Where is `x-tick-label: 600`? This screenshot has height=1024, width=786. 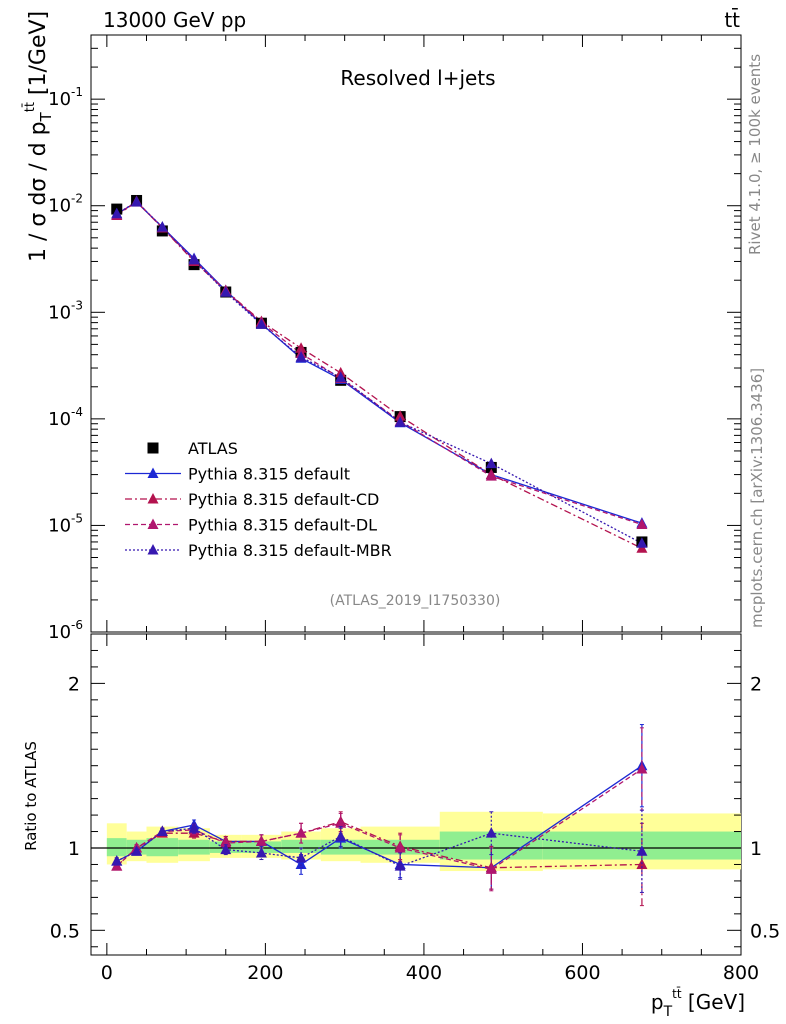 x-tick-label: 600 is located at coordinates (582, 973).